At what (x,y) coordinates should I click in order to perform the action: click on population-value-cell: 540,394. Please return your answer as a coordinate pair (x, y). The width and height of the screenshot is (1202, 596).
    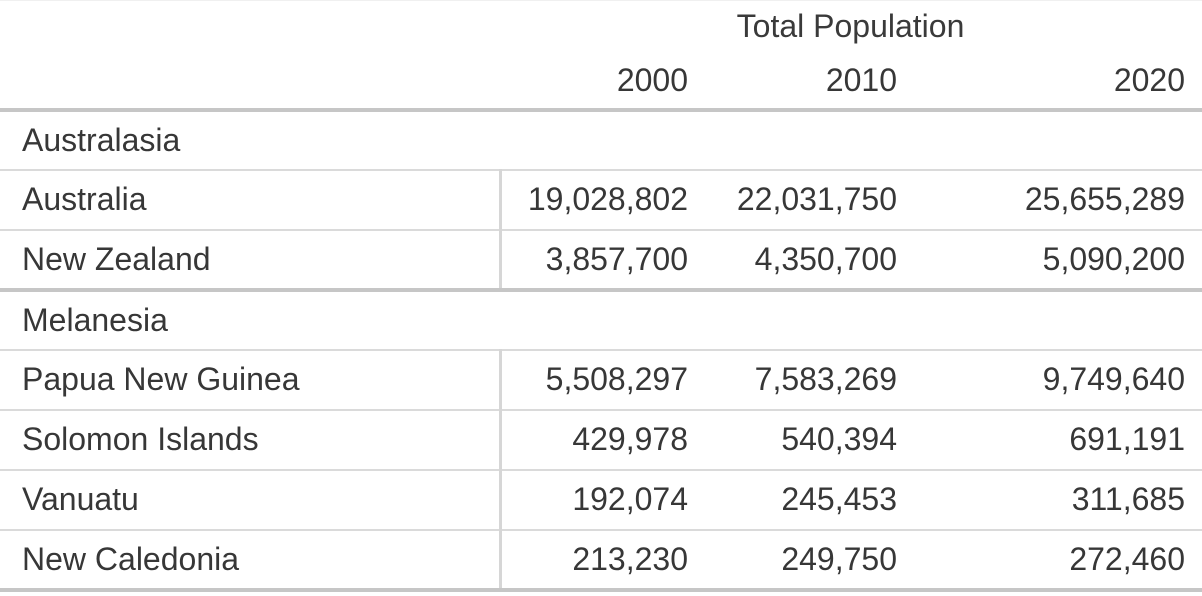
    Looking at the image, I should click on (795, 440).